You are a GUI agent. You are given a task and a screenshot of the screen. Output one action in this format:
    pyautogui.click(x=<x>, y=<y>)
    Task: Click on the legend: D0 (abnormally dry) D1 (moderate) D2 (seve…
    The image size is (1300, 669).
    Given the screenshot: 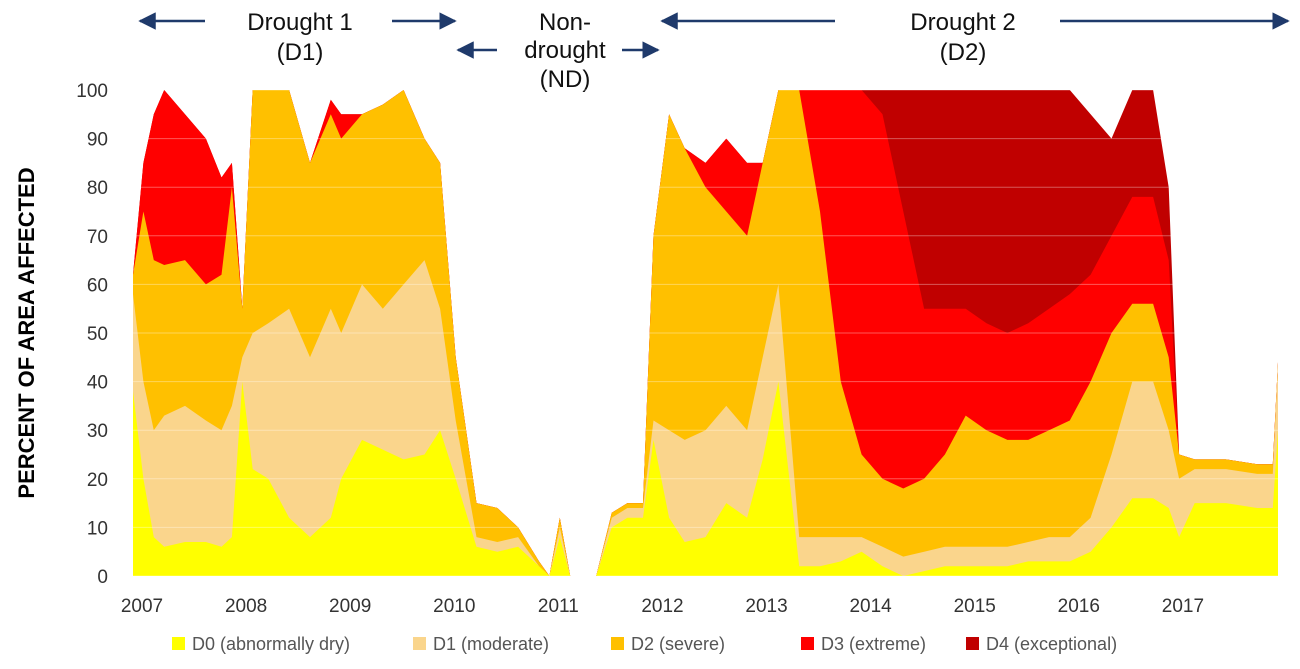 What is the action you would take?
    pyautogui.click(x=644, y=644)
    